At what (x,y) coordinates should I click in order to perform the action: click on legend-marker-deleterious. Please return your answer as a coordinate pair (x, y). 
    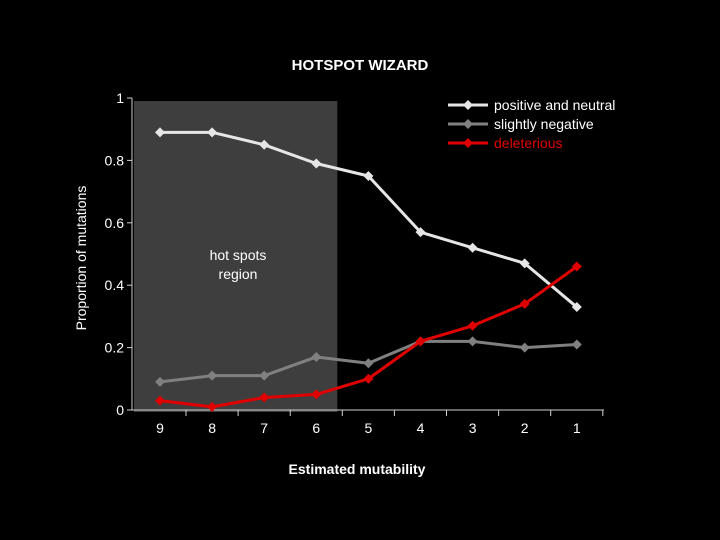
    Looking at the image, I should click on (468, 143).